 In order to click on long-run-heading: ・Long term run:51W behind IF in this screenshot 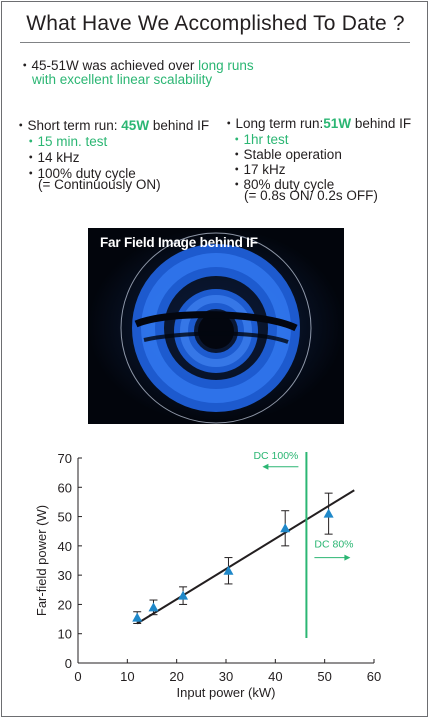, I will do `click(316, 122)`.